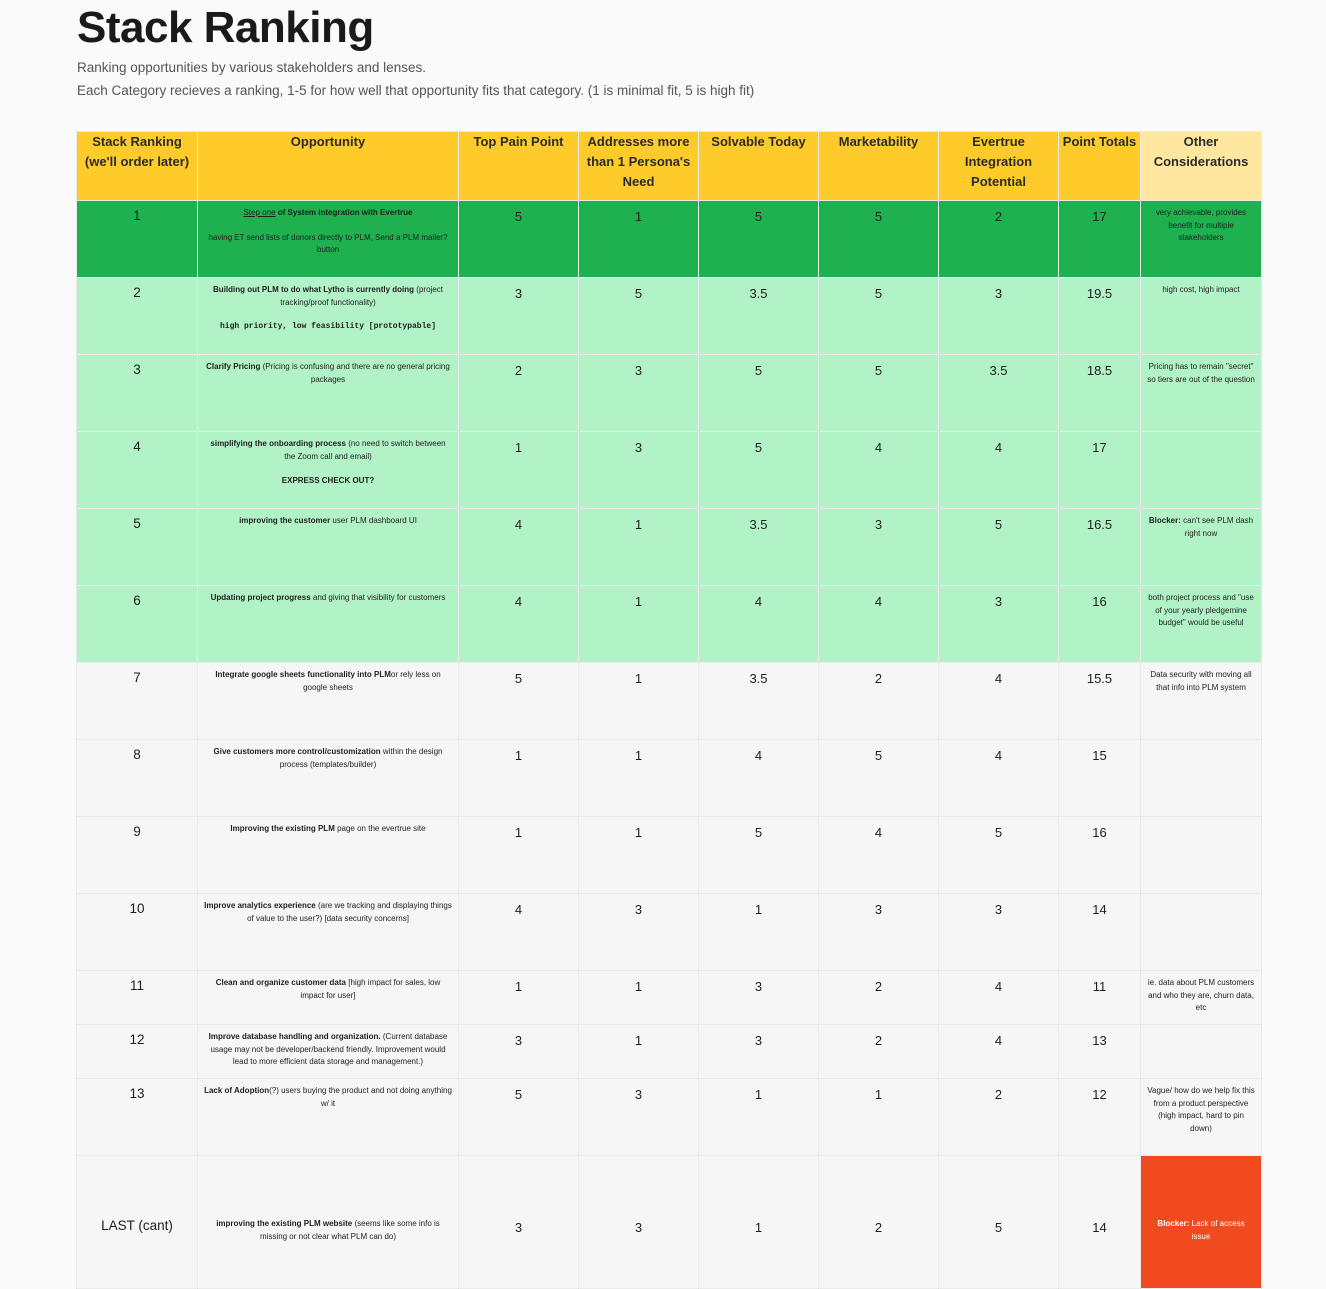 Image resolution: width=1326 pixels, height=1289 pixels. What do you see at coordinates (878, 166) in the screenshot?
I see `header-marketability: Marketability` at bounding box center [878, 166].